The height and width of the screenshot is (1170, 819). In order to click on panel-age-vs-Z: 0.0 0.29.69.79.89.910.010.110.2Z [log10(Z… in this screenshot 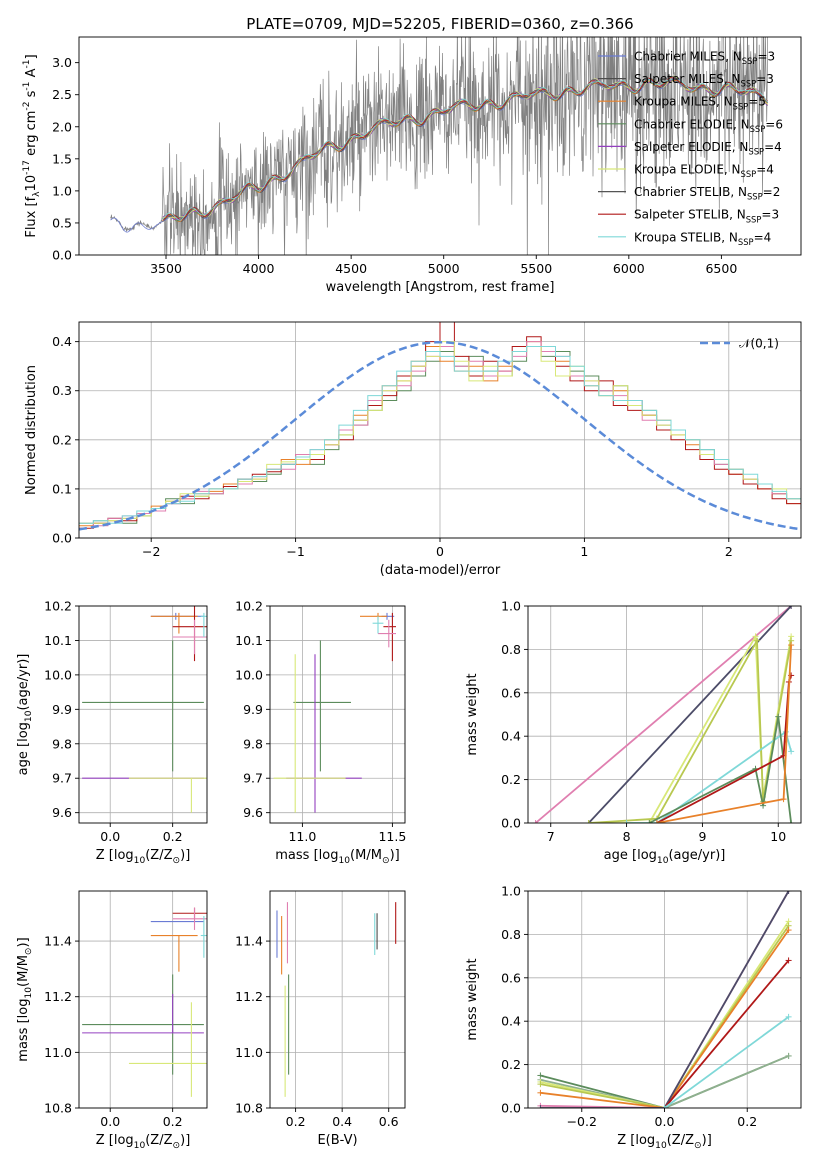, I will do `click(112, 732)`.